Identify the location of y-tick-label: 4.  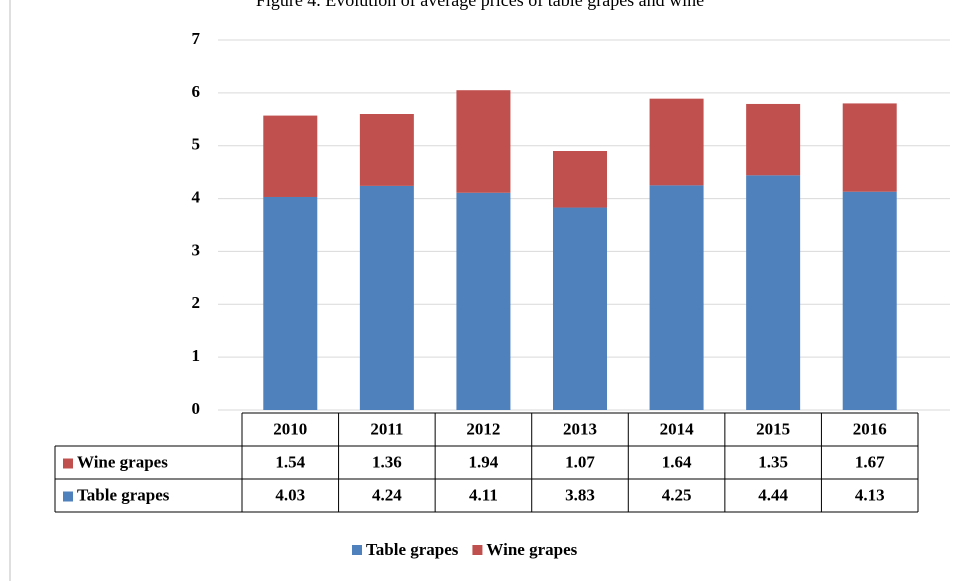
(196, 196).